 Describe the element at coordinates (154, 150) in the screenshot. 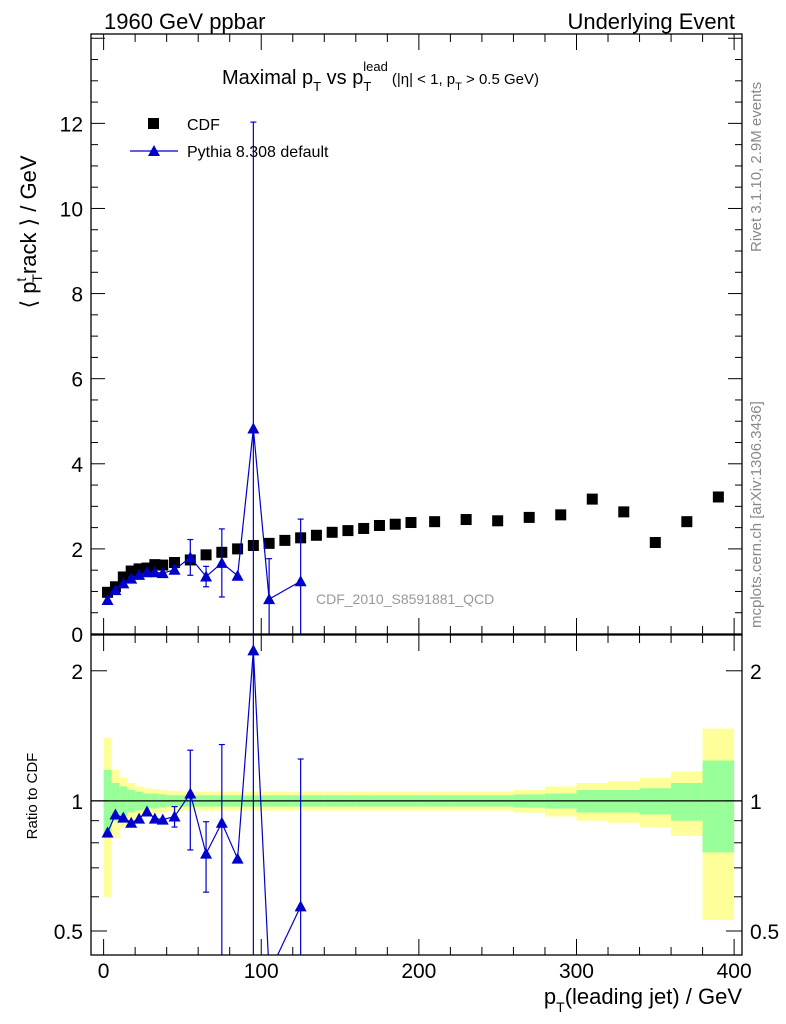

I see `legend-pythia-marker` at that location.